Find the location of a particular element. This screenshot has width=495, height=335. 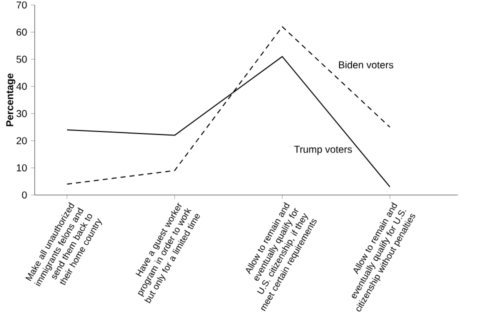

y-tick-label: 10 is located at coordinates (21, 168).